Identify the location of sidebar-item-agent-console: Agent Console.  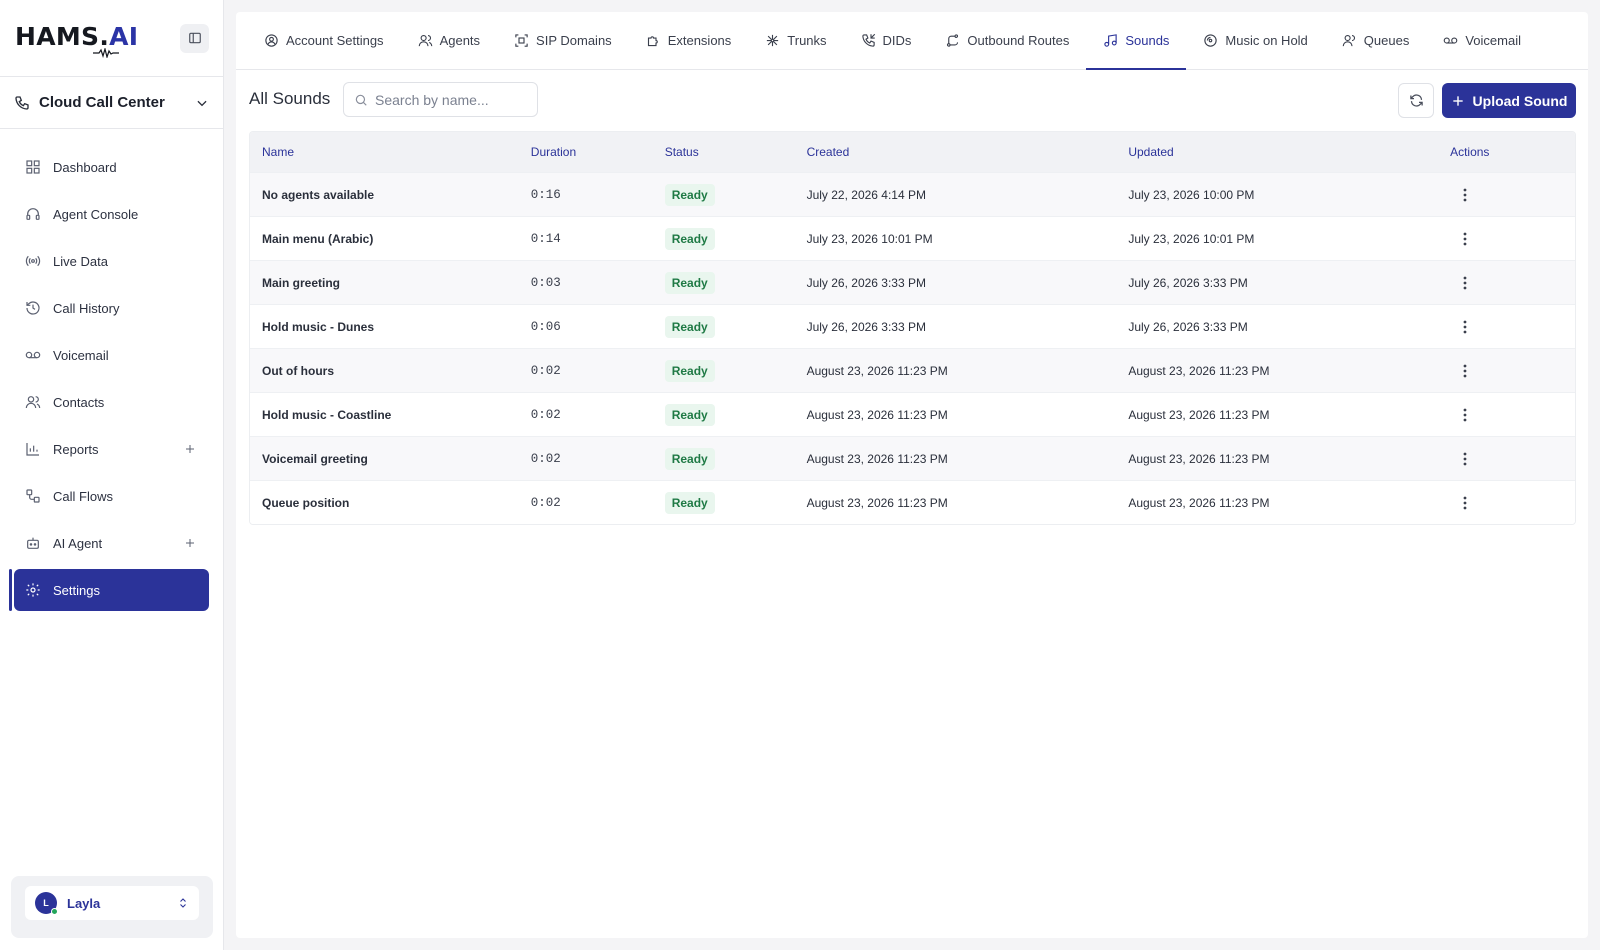
(111, 214).